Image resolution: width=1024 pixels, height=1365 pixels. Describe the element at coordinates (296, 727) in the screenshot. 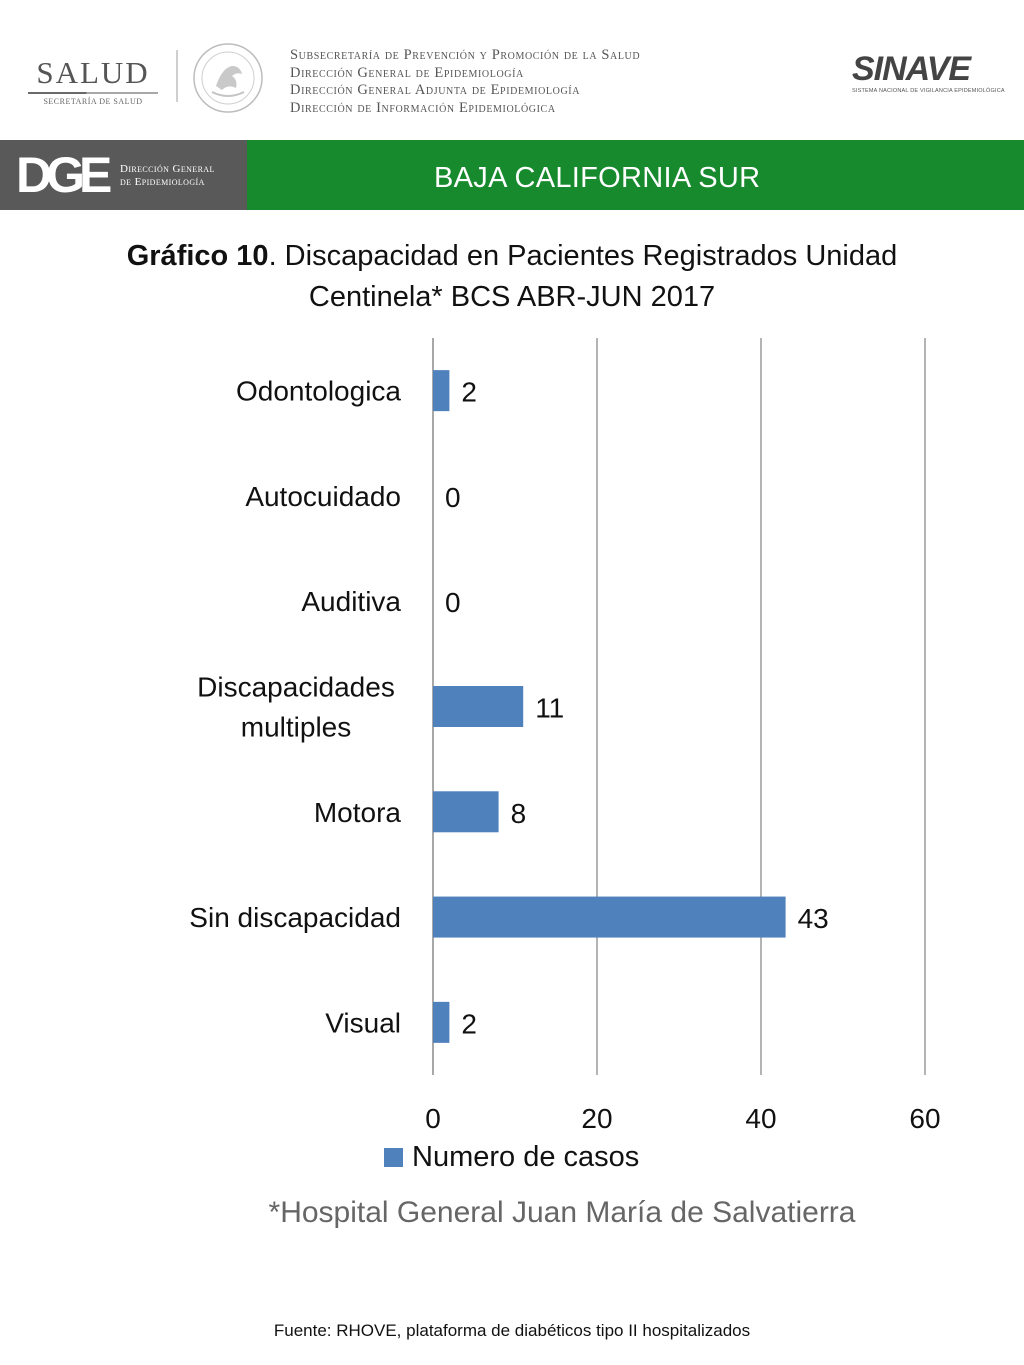

I see `category-label-line: multiples` at that location.